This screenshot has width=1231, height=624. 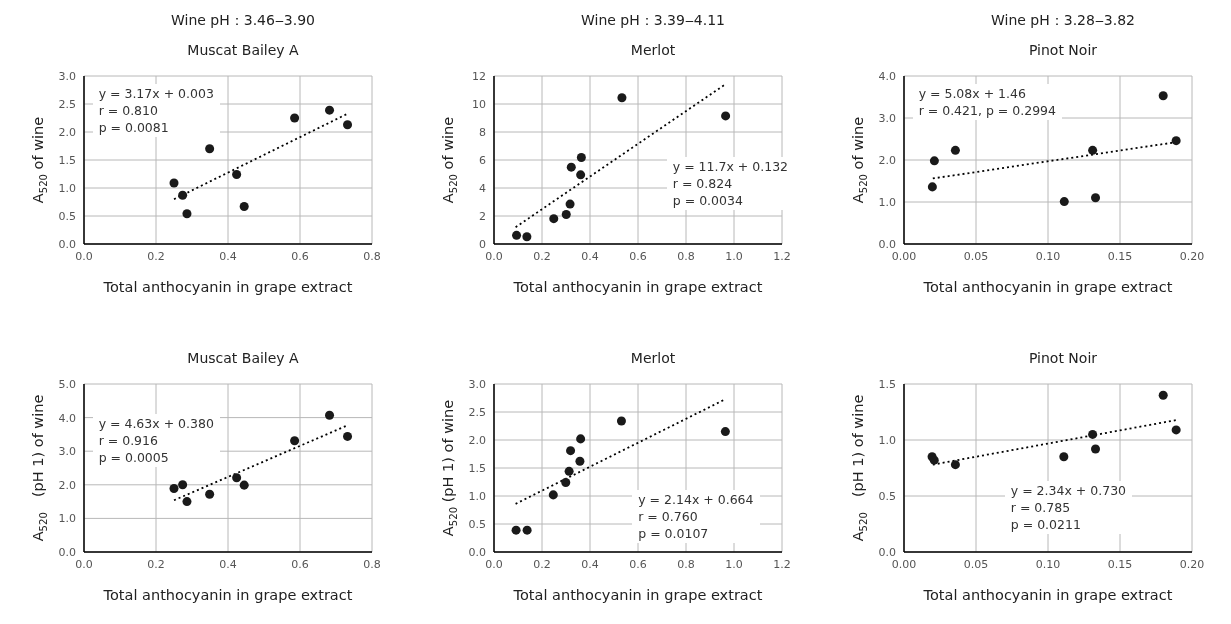 I want to click on y-tick-label: 4, so click(x=482, y=188).